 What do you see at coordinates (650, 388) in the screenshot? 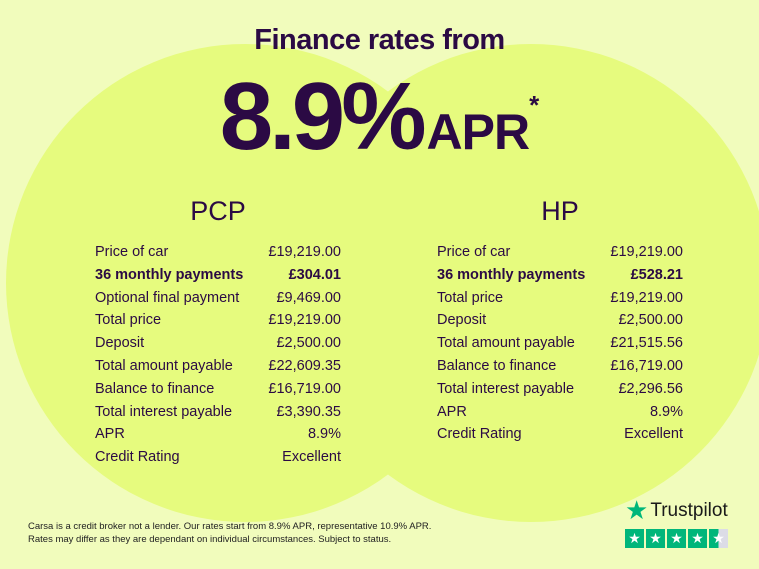
I see `row-value: £2,296.56` at bounding box center [650, 388].